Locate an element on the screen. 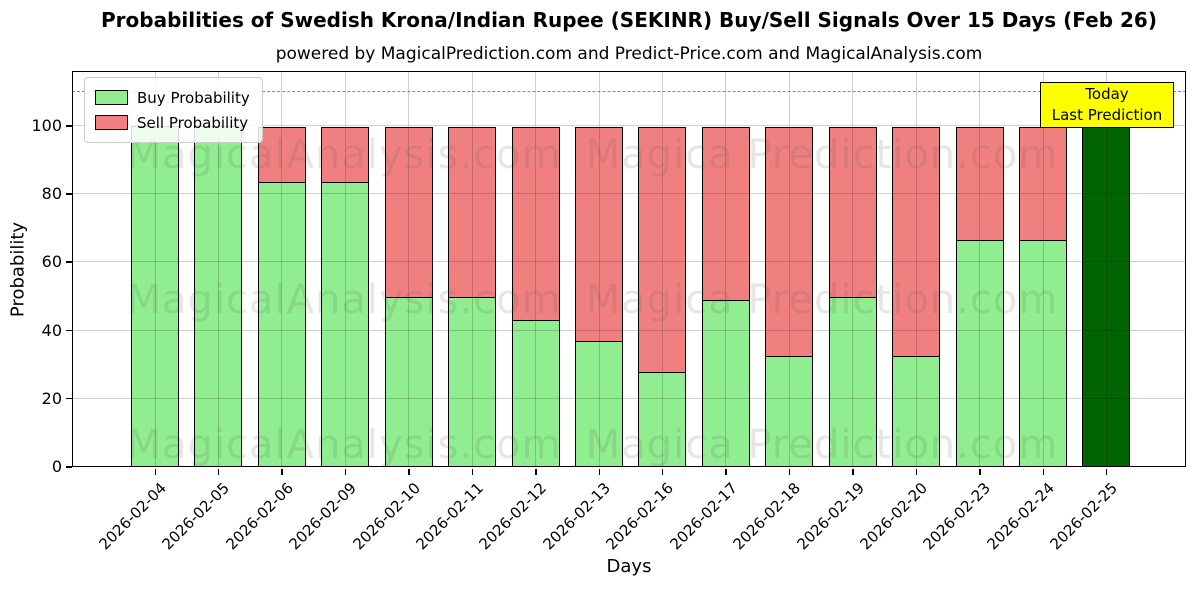 The height and width of the screenshot is (600, 1200). today-annotation-line2: Last Prediction is located at coordinates (1107, 115).